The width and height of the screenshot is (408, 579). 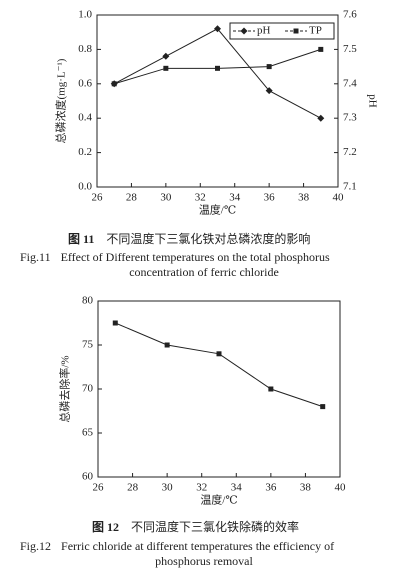 I want to click on y2-axis-label: pH, so click(x=372, y=101).